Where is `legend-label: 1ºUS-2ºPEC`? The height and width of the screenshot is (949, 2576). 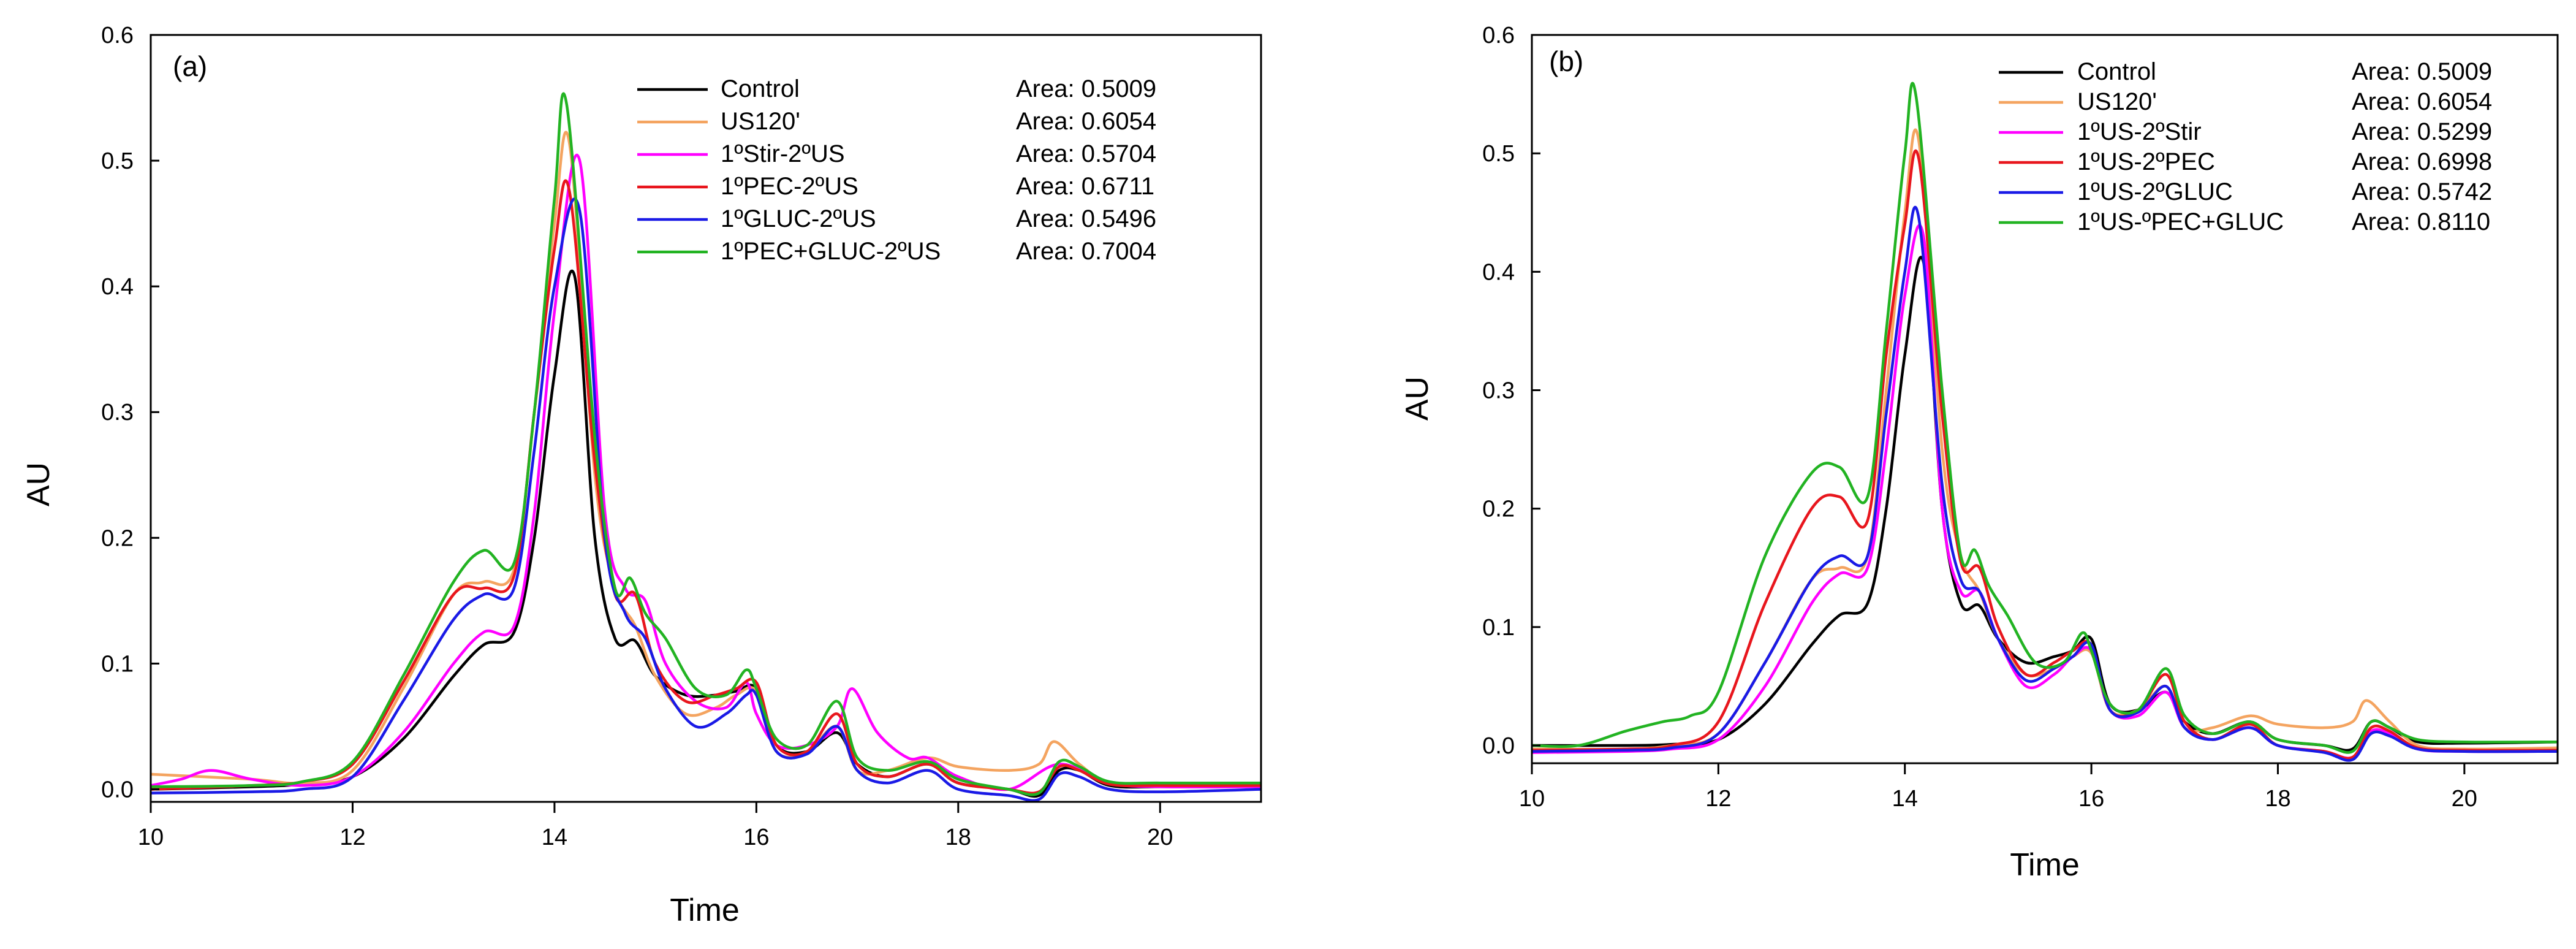
legend-label: 1ºUS-2ºPEC is located at coordinates (2146, 162).